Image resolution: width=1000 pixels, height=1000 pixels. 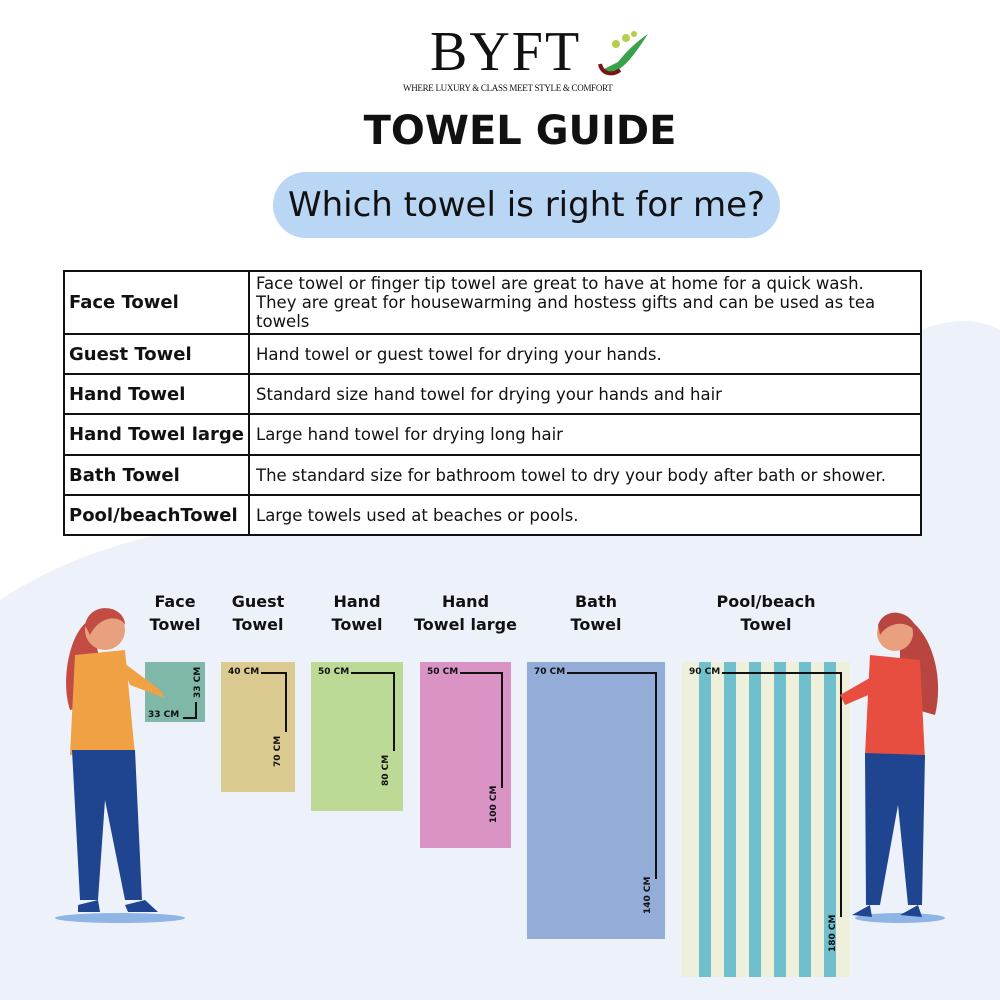 I want to click on towel-type-cell: Pool/beachTowel, so click(x=156, y=515).